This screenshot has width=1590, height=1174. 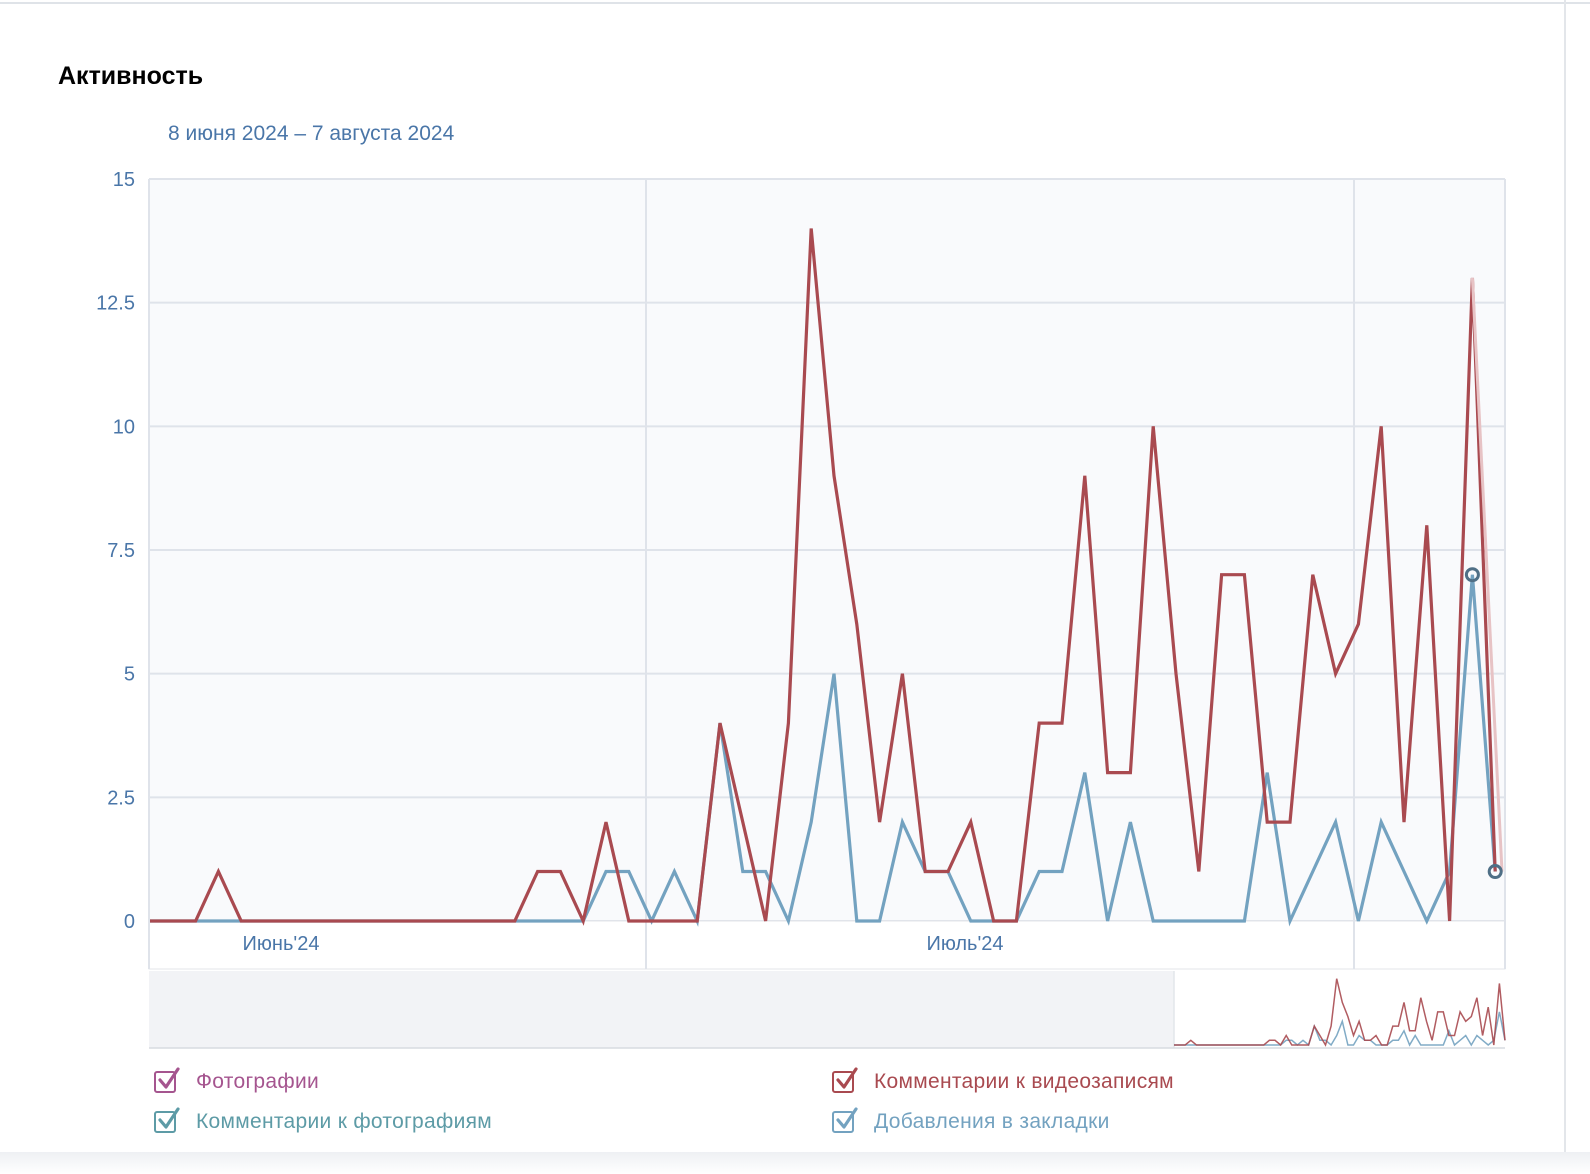 What do you see at coordinates (121, 798) in the screenshot?
I see `y-tick-label: 2.5` at bounding box center [121, 798].